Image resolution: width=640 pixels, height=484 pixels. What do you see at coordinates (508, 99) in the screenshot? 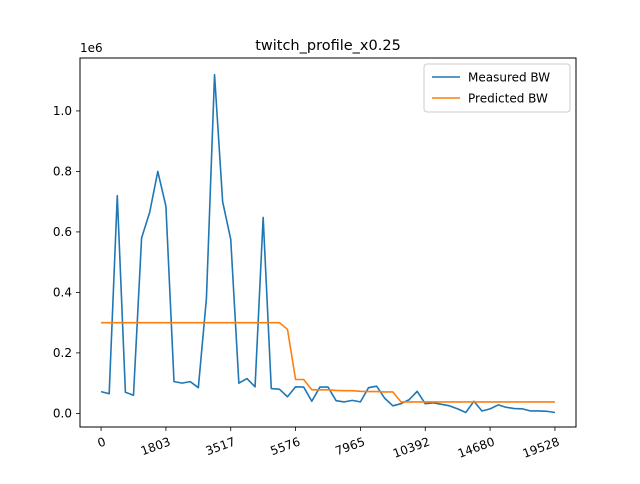
I see `legend-label: Predicted BW` at bounding box center [508, 99].